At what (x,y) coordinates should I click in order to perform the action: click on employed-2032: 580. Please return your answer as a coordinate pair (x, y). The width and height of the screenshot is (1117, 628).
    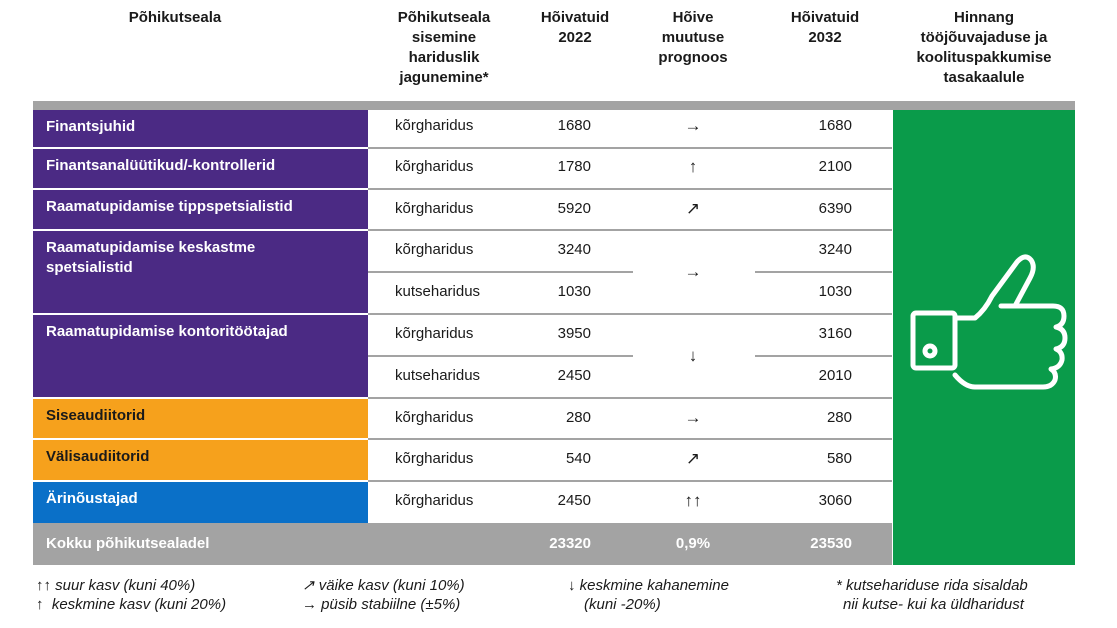
    Looking at the image, I should click on (839, 458).